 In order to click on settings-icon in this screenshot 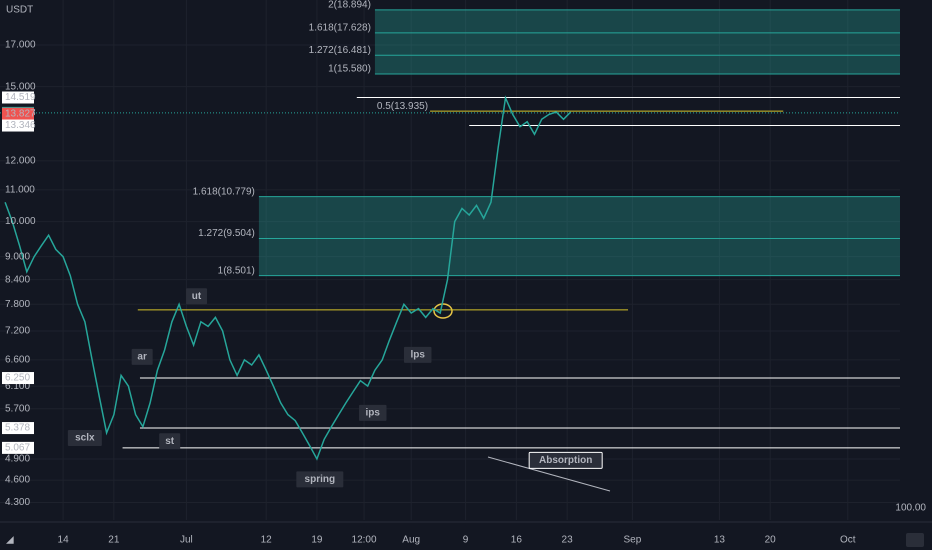, I will do `click(915, 540)`.